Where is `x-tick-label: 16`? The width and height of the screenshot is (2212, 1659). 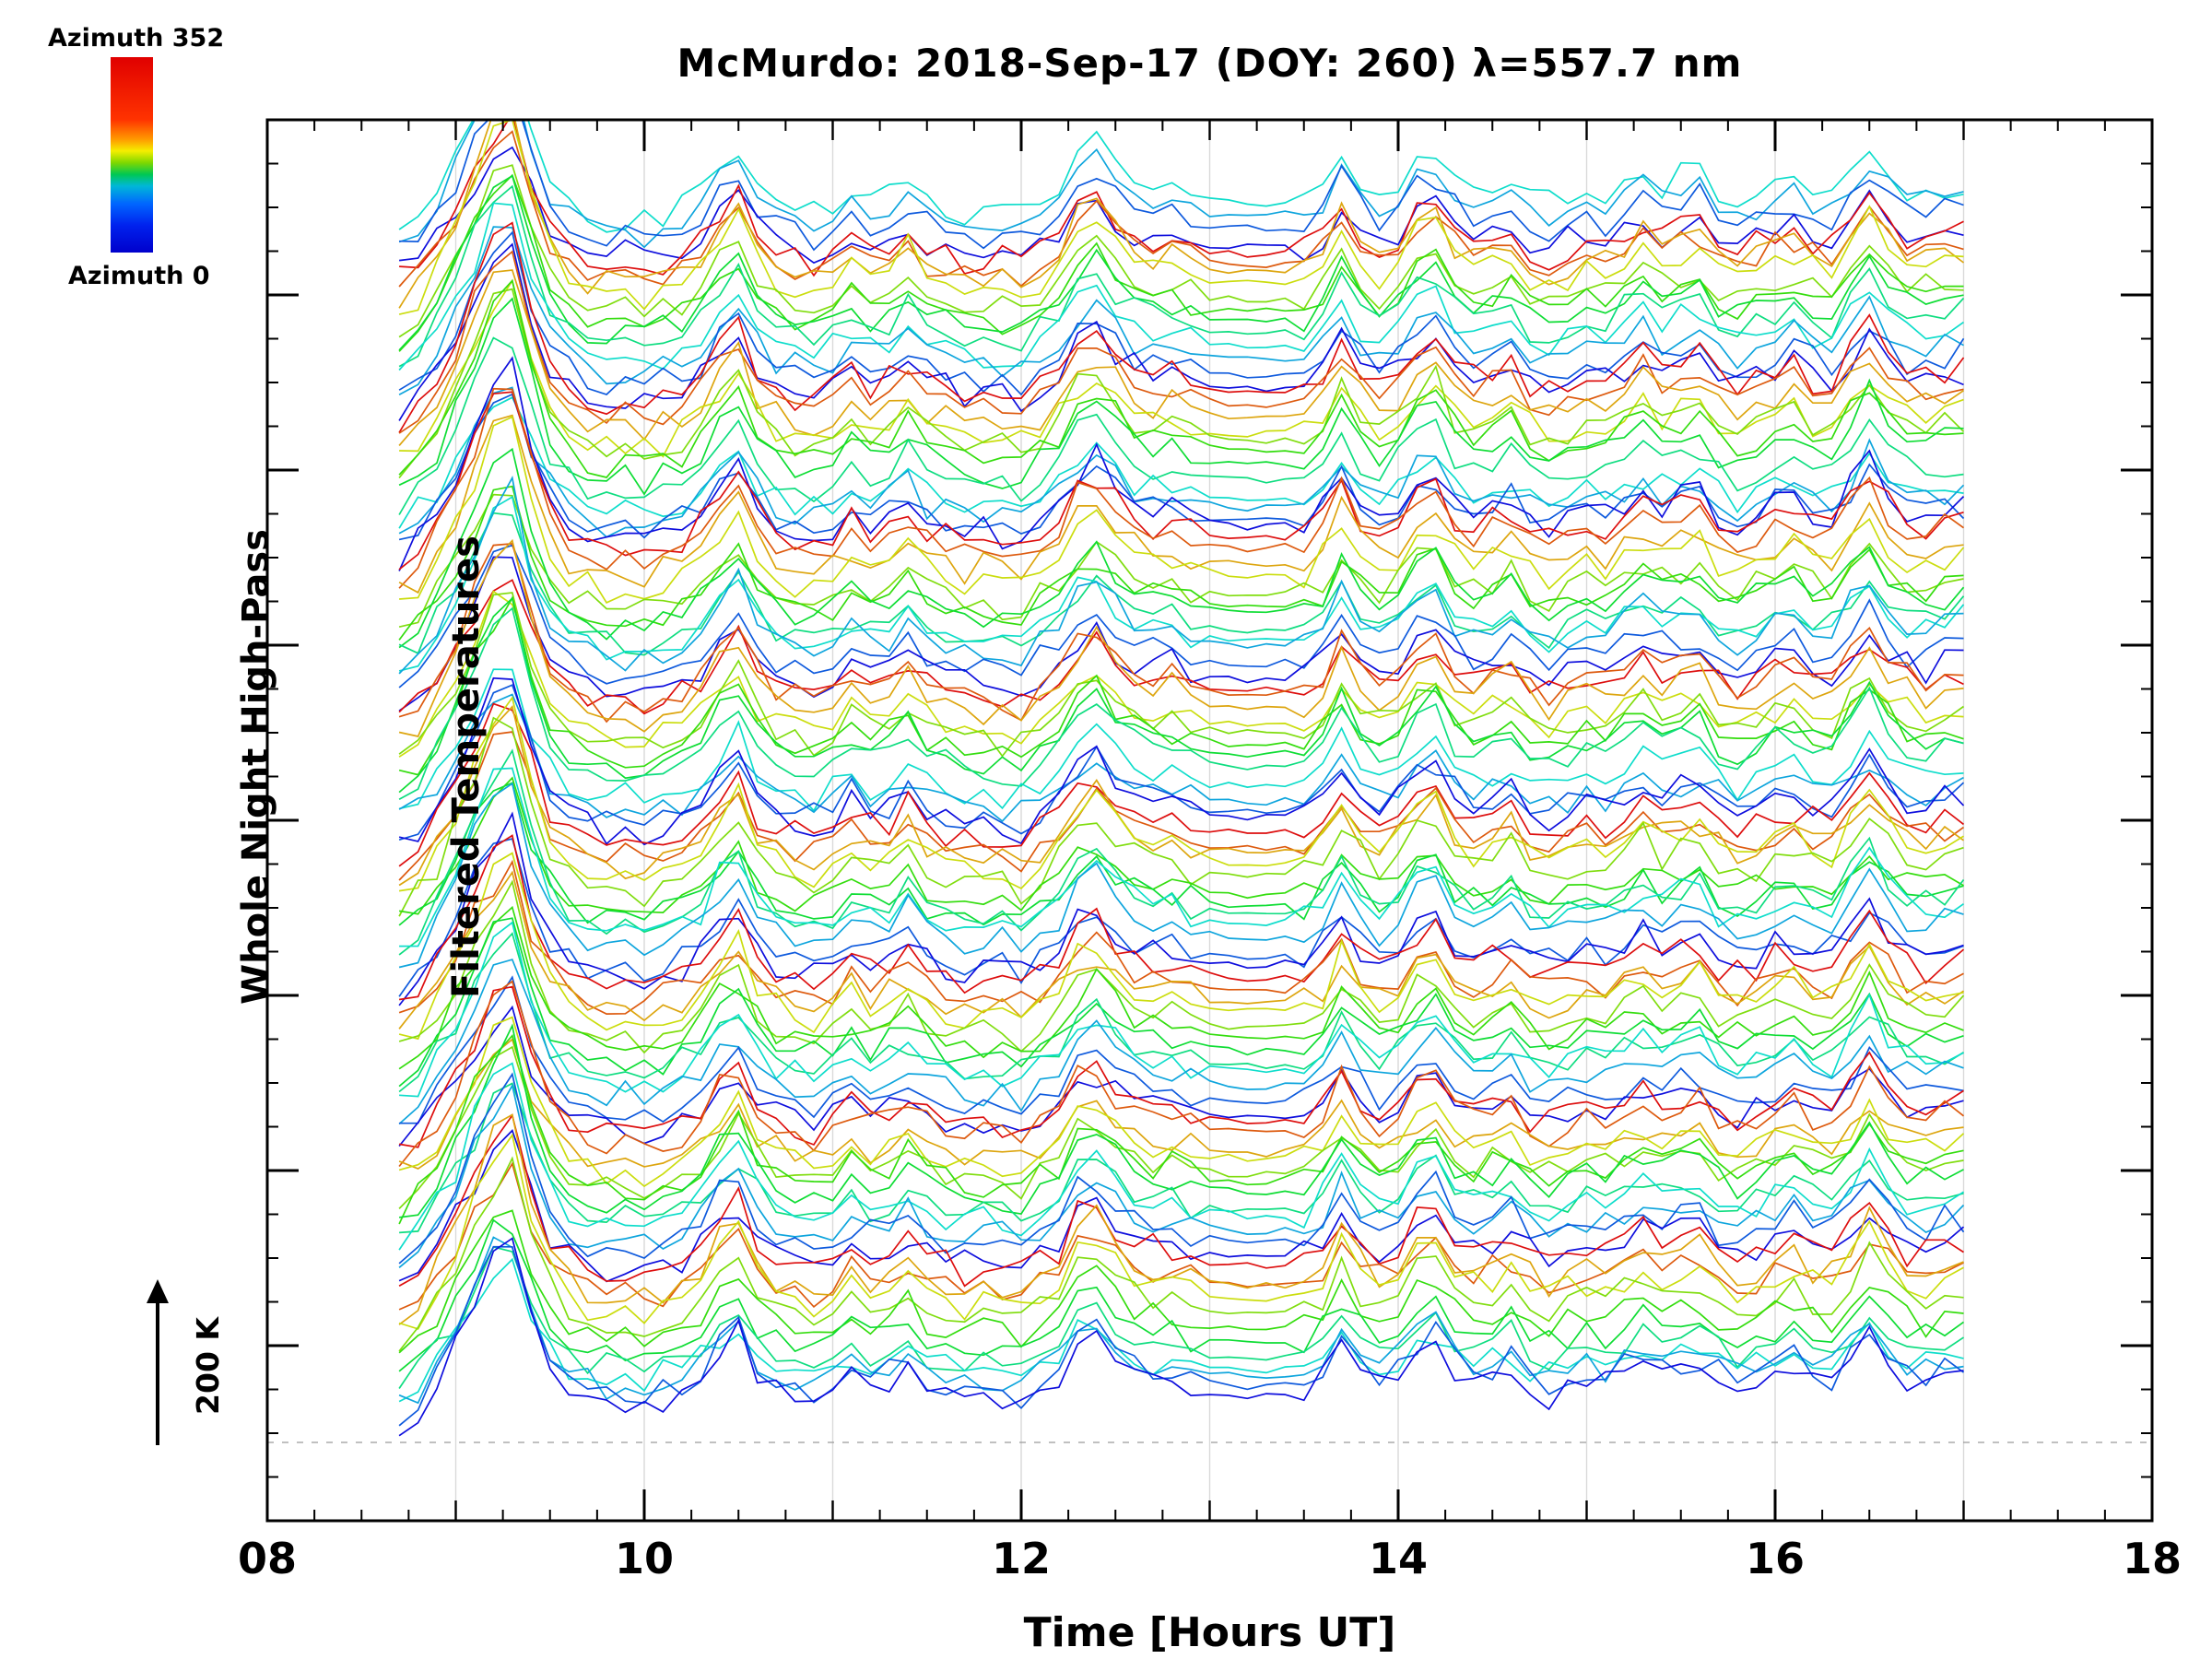 x-tick-label: 16 is located at coordinates (1775, 1558).